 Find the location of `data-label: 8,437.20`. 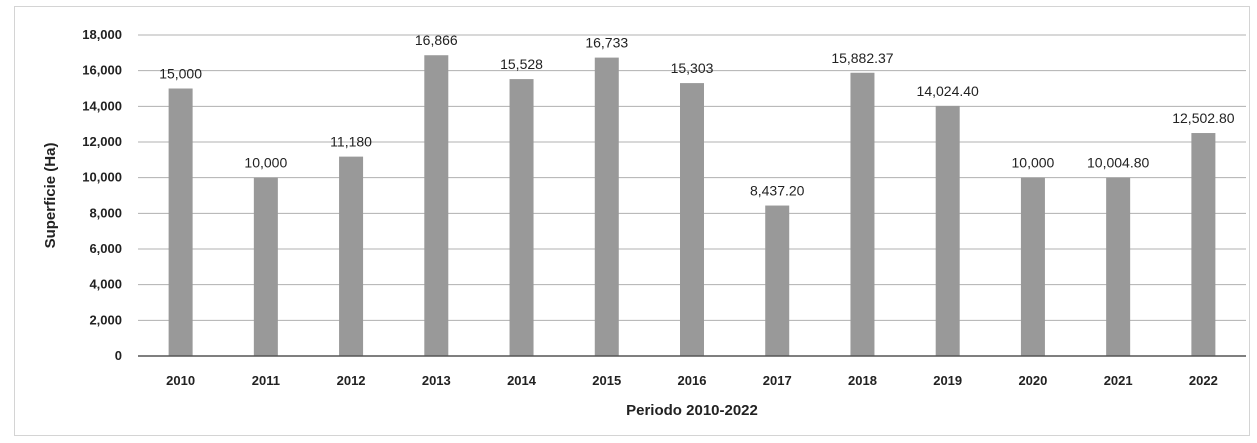

data-label: 8,437.20 is located at coordinates (777, 191).